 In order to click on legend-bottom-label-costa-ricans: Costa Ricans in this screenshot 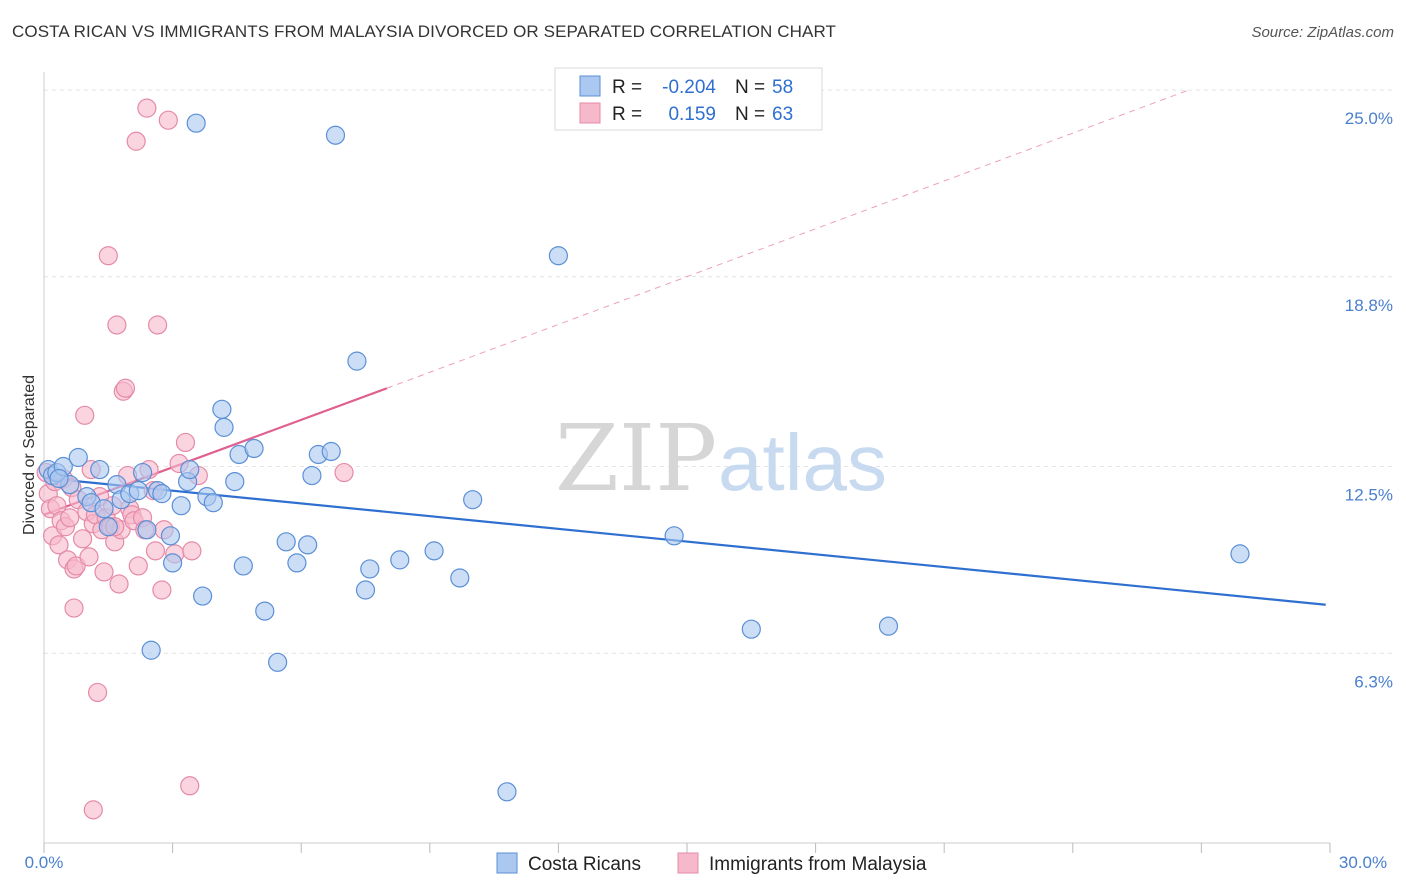, I will do `click(584, 864)`.